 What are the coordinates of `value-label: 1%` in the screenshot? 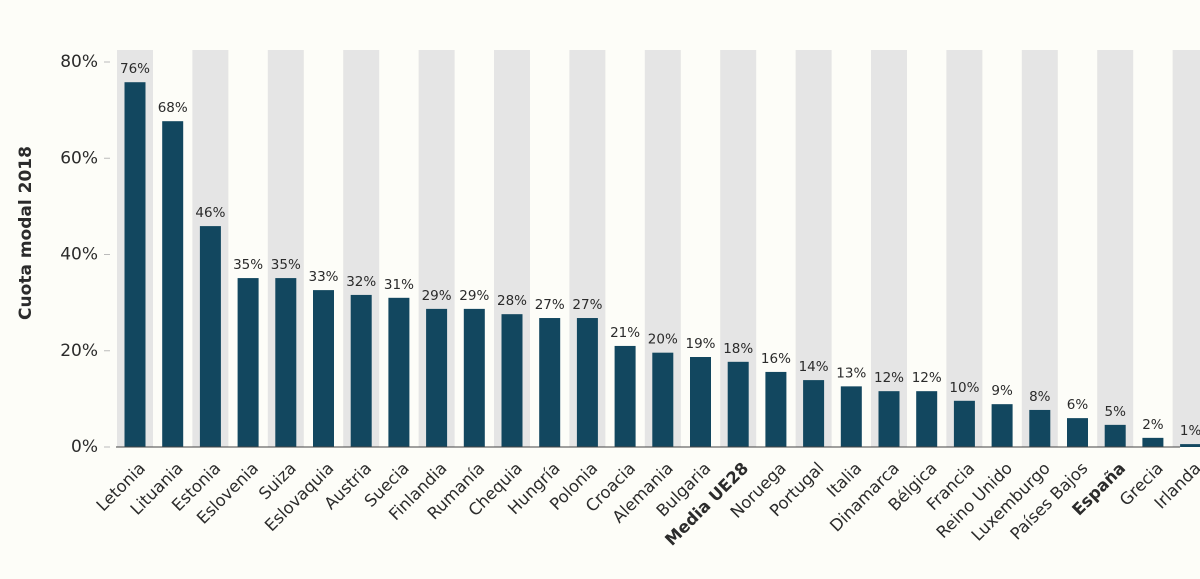 It's located at (1190, 431).